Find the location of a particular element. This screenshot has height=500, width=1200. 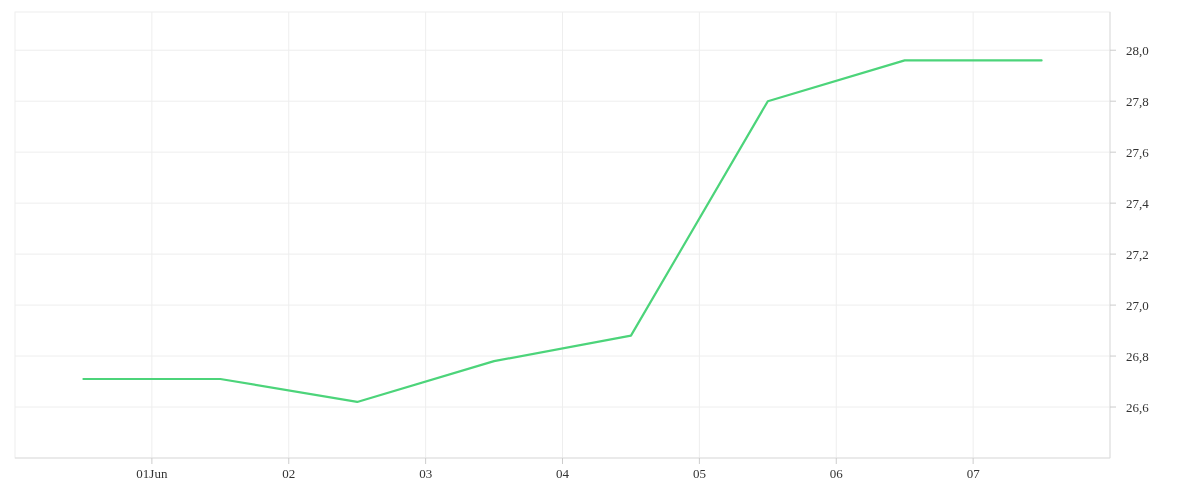

y-tick-label: 27,2 is located at coordinates (1137, 254).